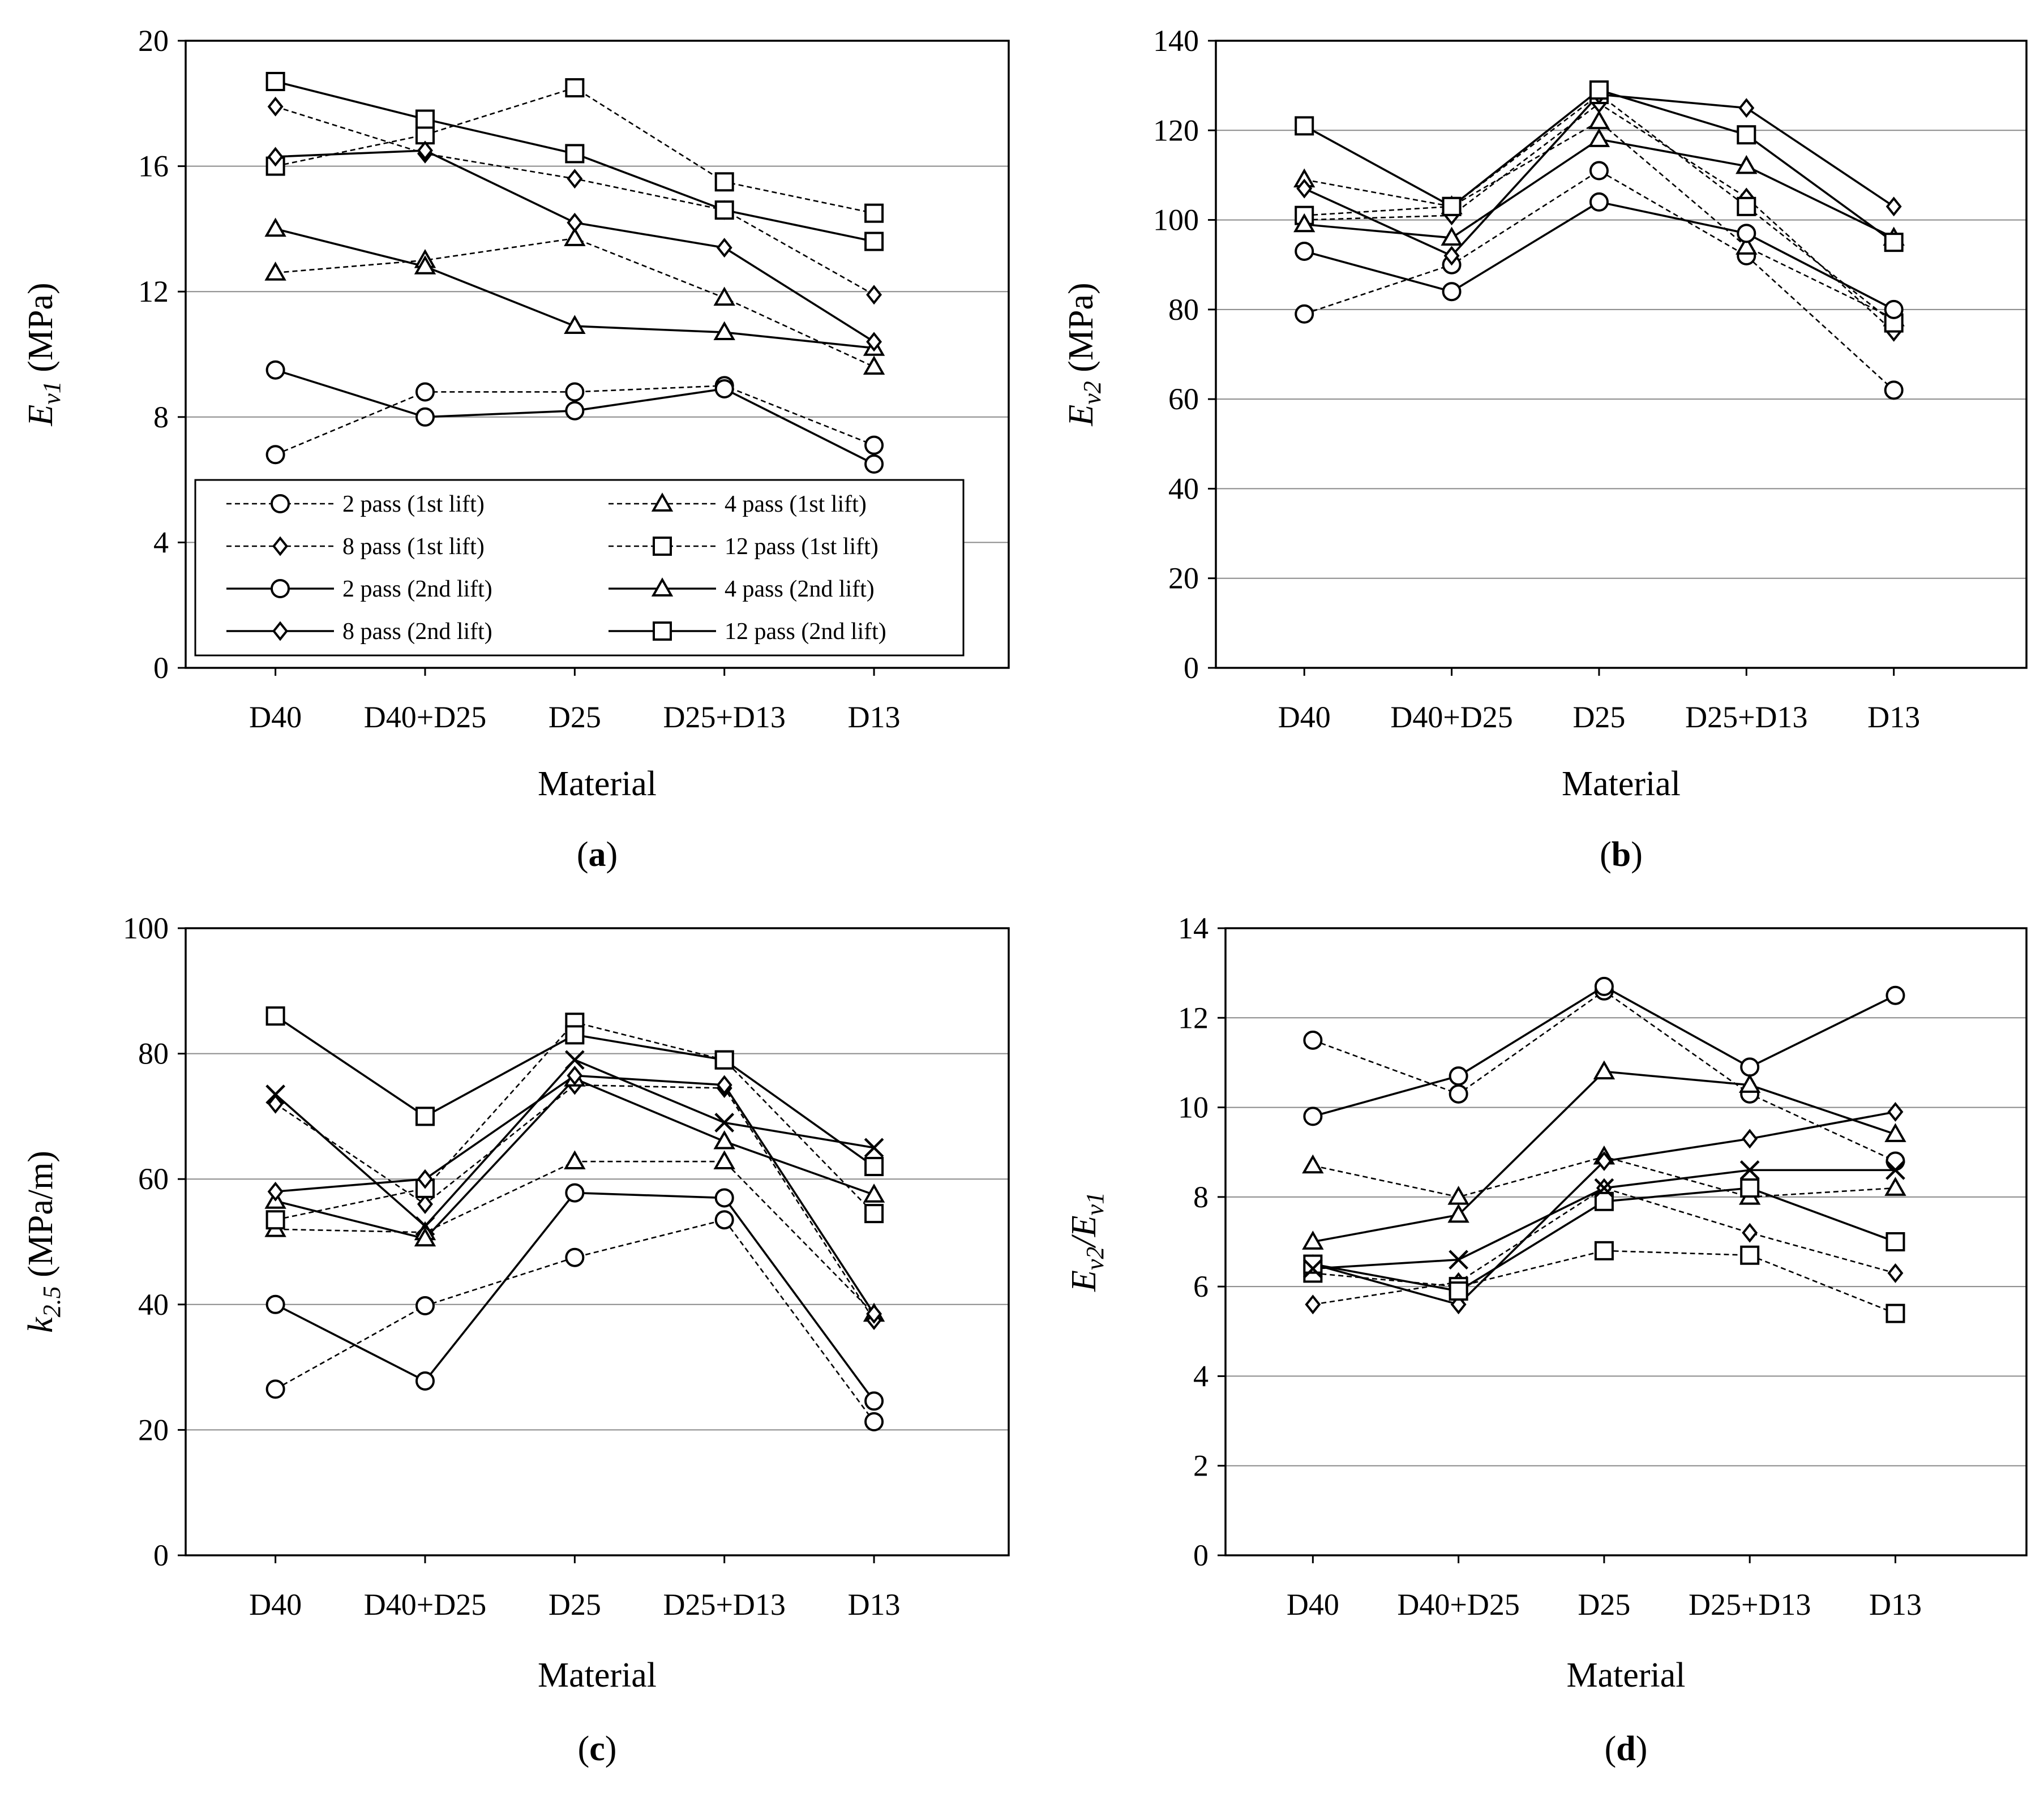 This screenshot has width=2044, height=1797. Describe the element at coordinates (597, 854) in the screenshot. I see `panel-label-letter: a` at that location.